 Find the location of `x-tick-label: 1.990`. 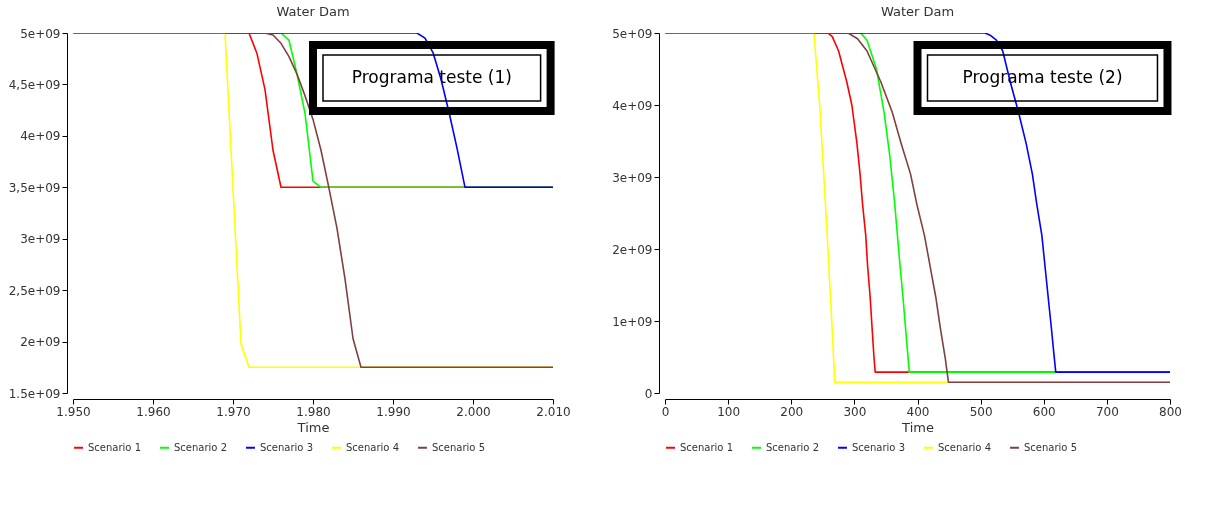

x-tick-label: 1.990 is located at coordinates (393, 411).